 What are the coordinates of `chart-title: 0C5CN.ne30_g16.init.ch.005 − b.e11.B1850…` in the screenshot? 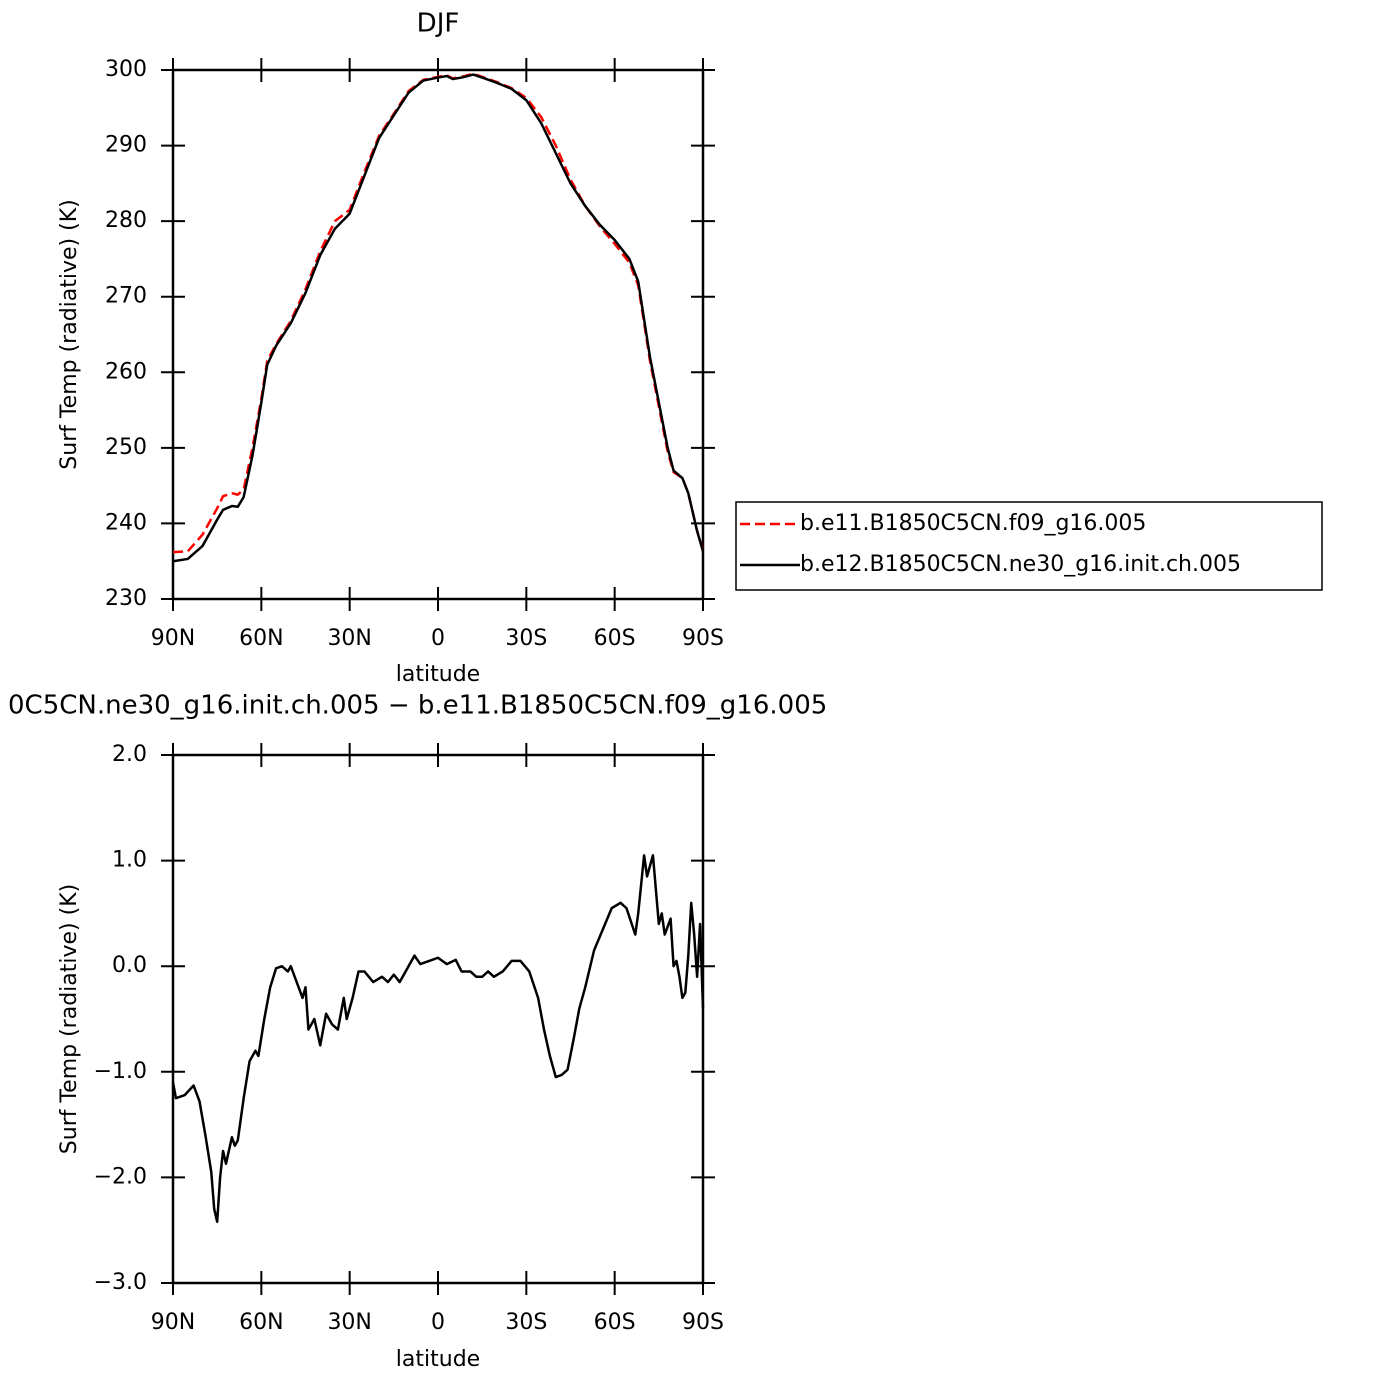 It's located at (417, 706).